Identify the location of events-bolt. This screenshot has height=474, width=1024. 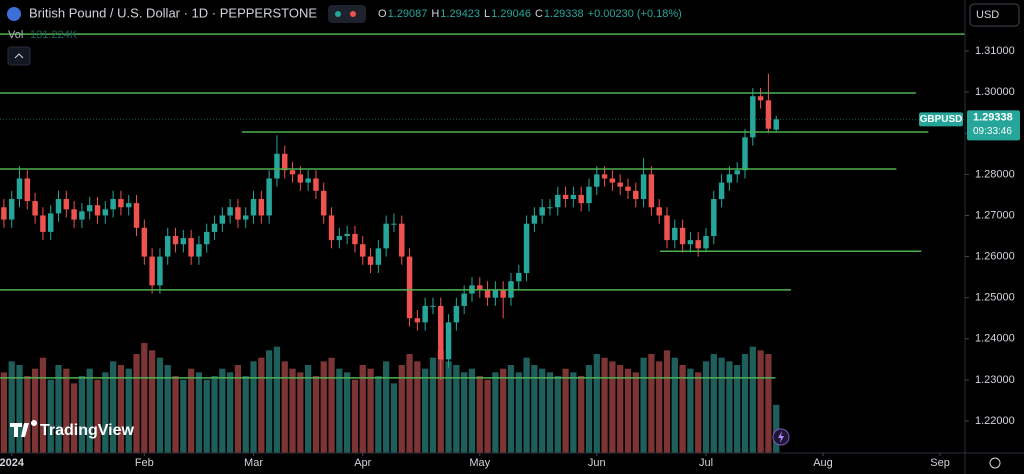
(781, 437).